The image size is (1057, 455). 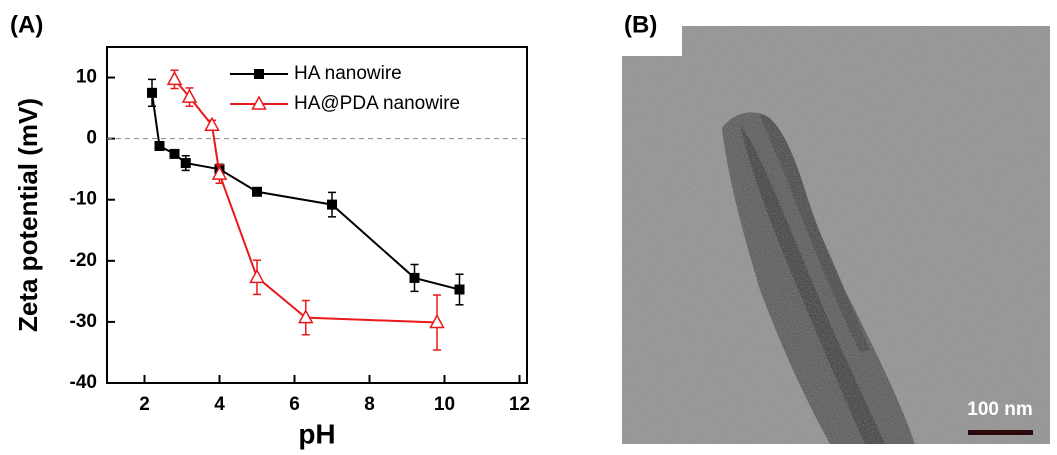 What do you see at coordinates (86, 77) in the screenshot?
I see `y-tick-label: 10` at bounding box center [86, 77].